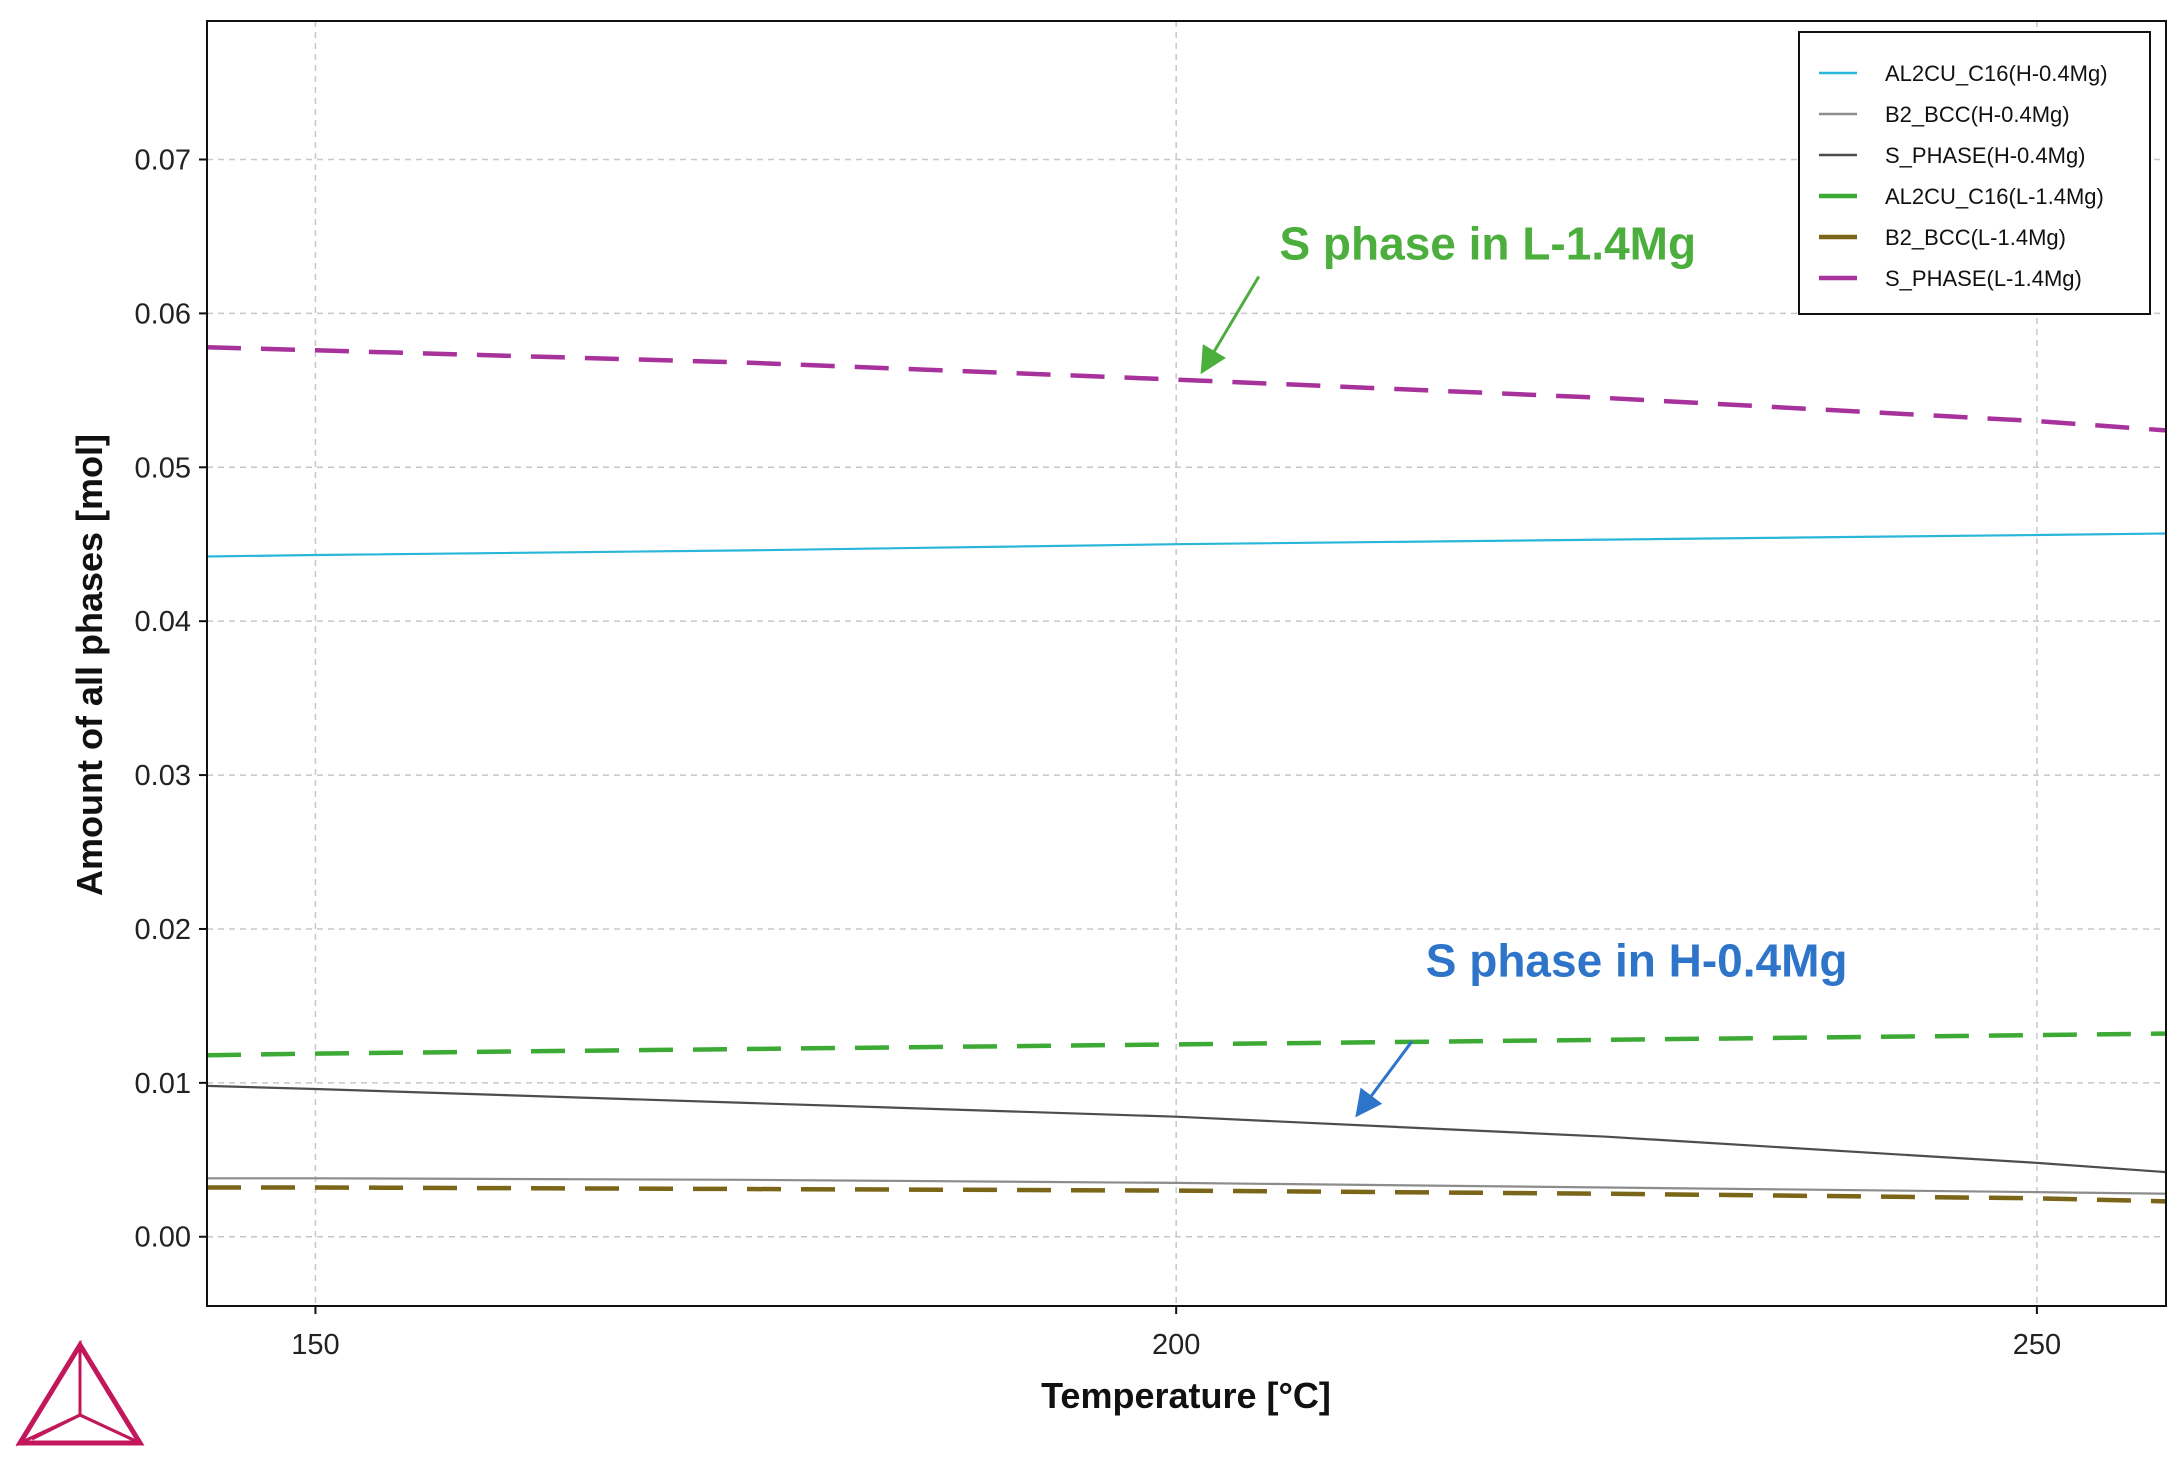 The height and width of the screenshot is (1457, 2177). Describe the element at coordinates (1186, 545) in the screenshot. I see `series-line-al2cu-c16-h-0-4mg` at that location.